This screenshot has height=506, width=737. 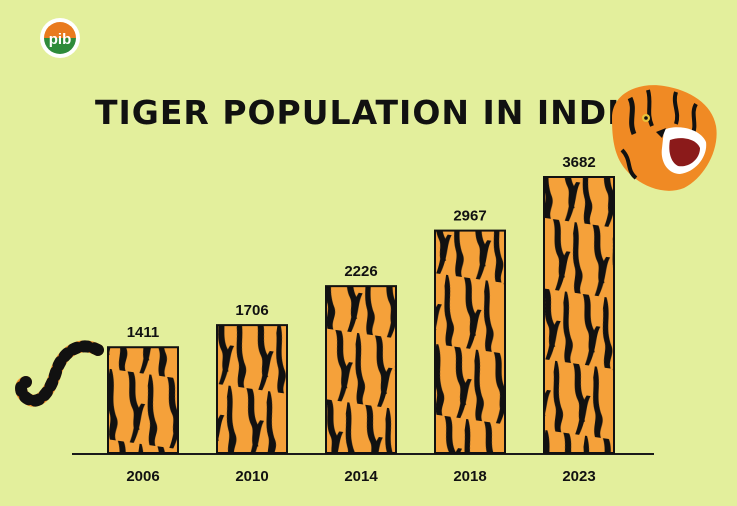 I want to click on logo-text: pib, so click(x=60, y=39).